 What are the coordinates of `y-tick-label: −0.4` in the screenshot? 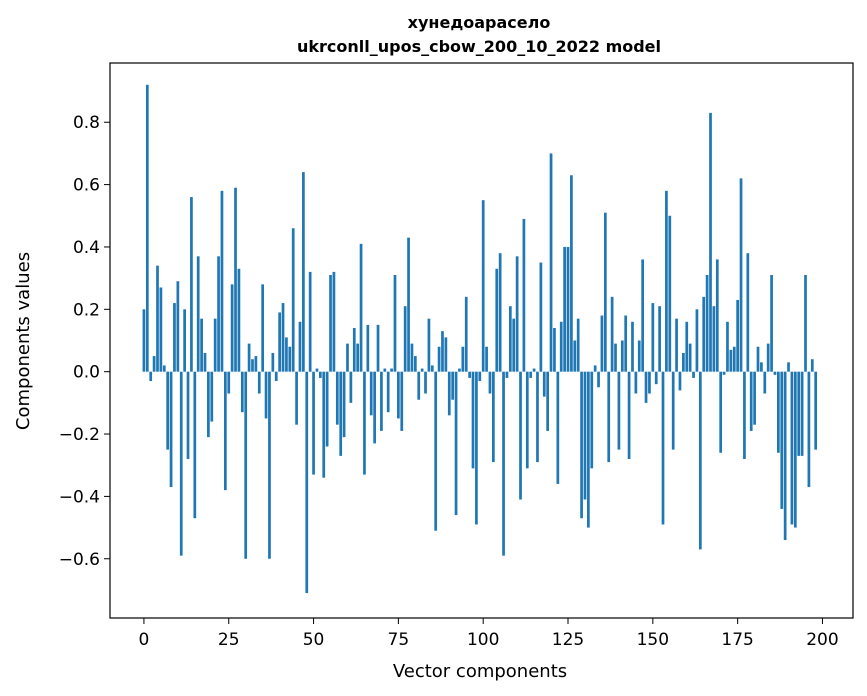 It's located at (79, 497).